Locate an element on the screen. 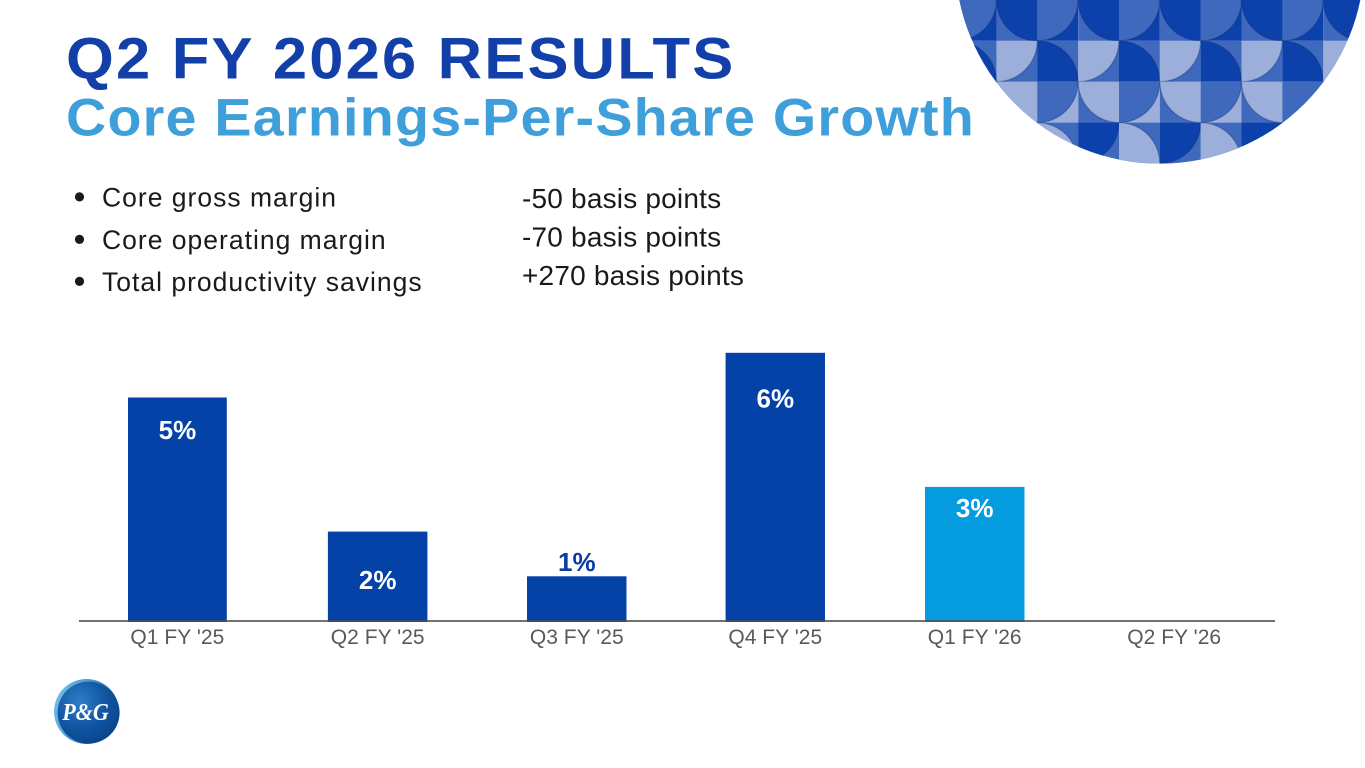 The height and width of the screenshot is (768, 1365). svg-text: 3% is located at coordinates (975, 508).